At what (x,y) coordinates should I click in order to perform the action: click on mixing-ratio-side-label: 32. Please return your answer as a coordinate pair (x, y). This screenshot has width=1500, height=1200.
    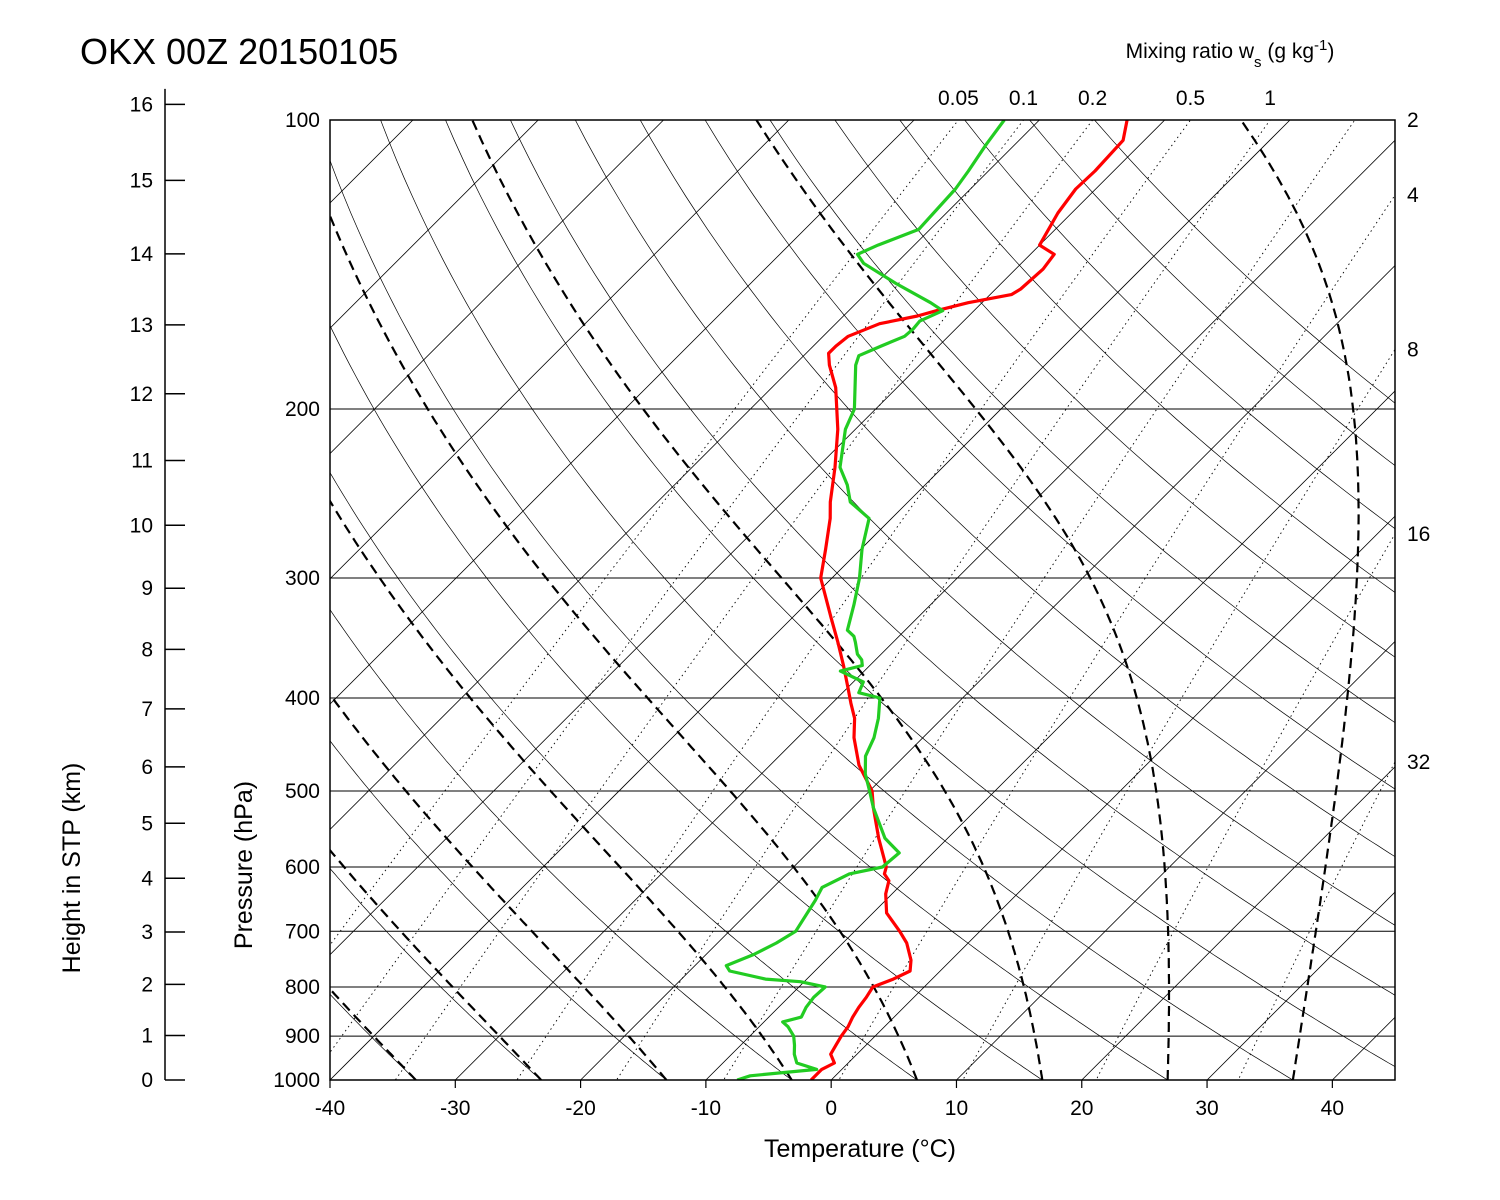
    Looking at the image, I should click on (1418, 762).